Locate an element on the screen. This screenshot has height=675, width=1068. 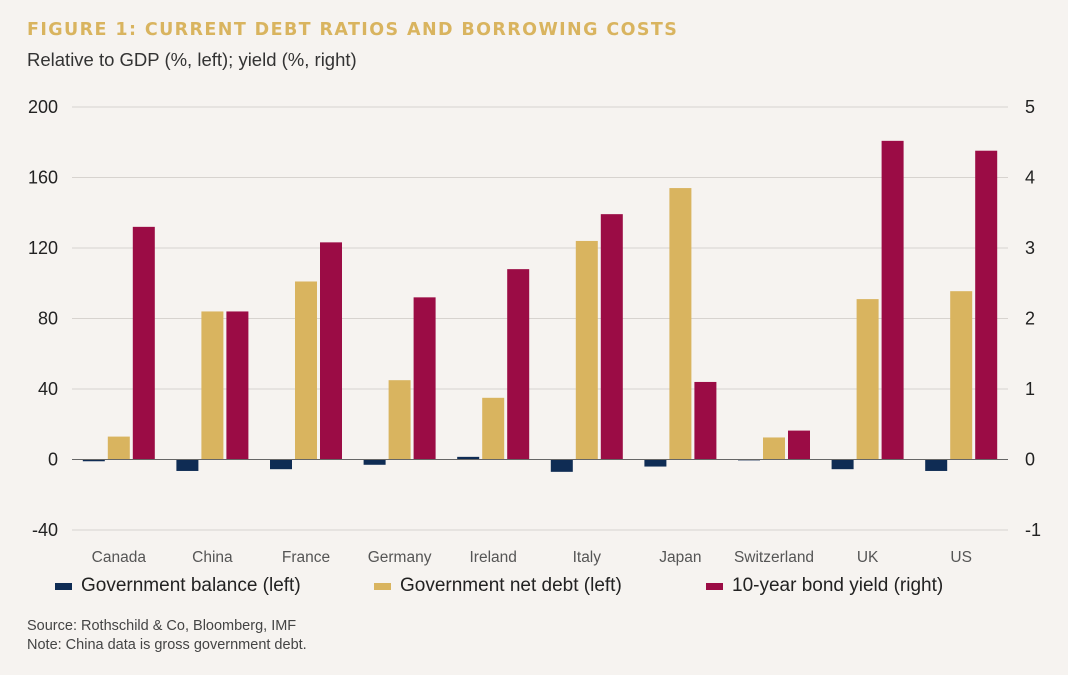
left-tick-label: 160 is located at coordinates (43, 178).